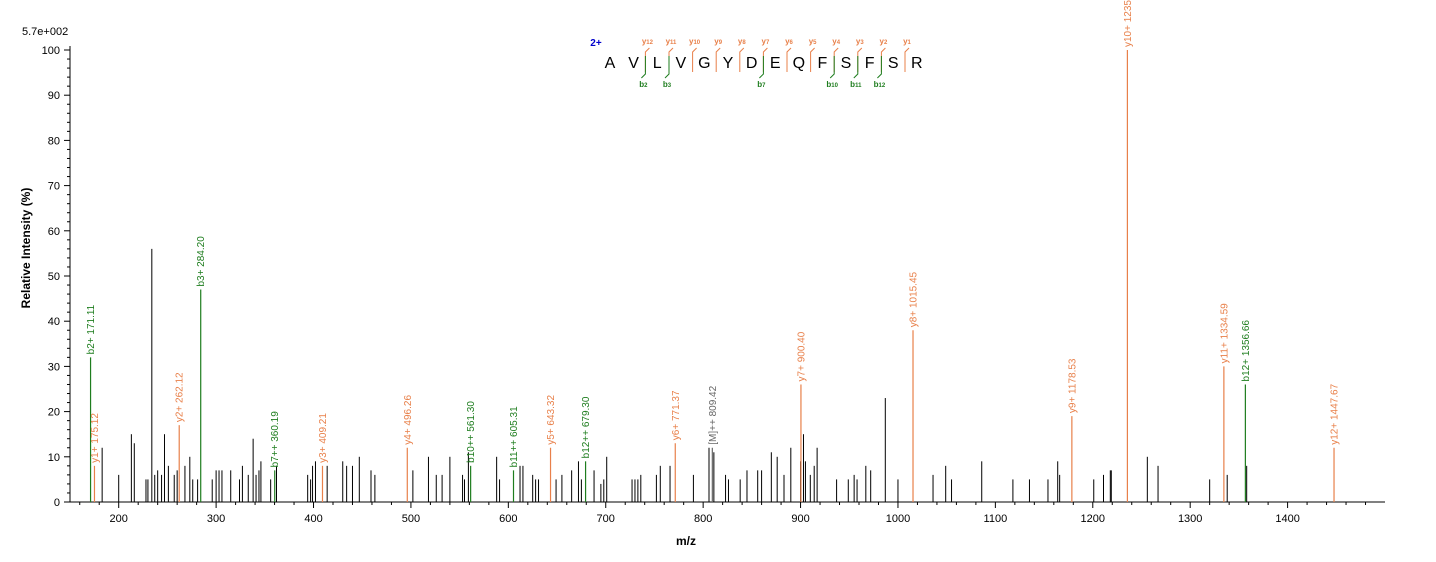 The height and width of the screenshot is (562, 1436). I want to click on b-ion-label: b10, so click(832, 84).